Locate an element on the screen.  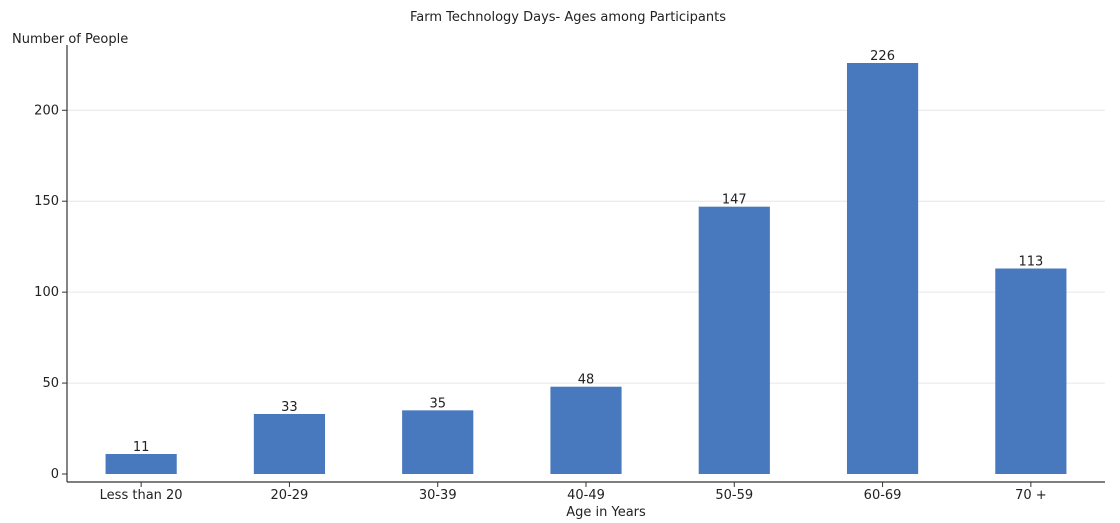
x-tick-label: 70 + is located at coordinates (1031, 495).